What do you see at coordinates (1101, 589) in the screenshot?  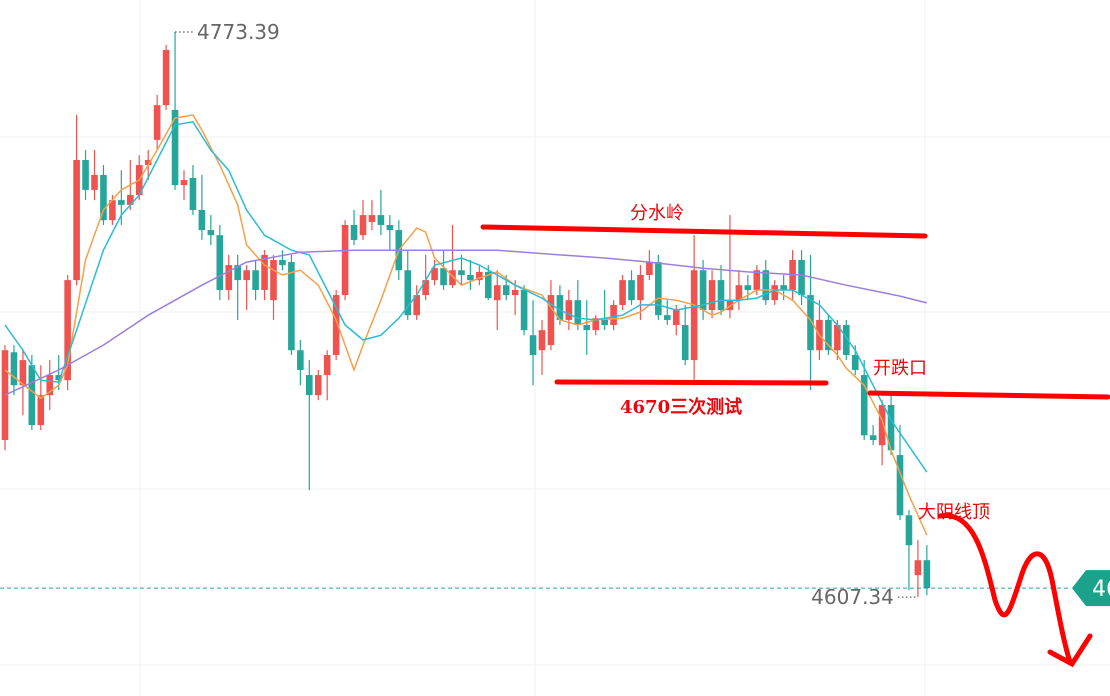 I see `last-price-label: 4610` at bounding box center [1101, 589].